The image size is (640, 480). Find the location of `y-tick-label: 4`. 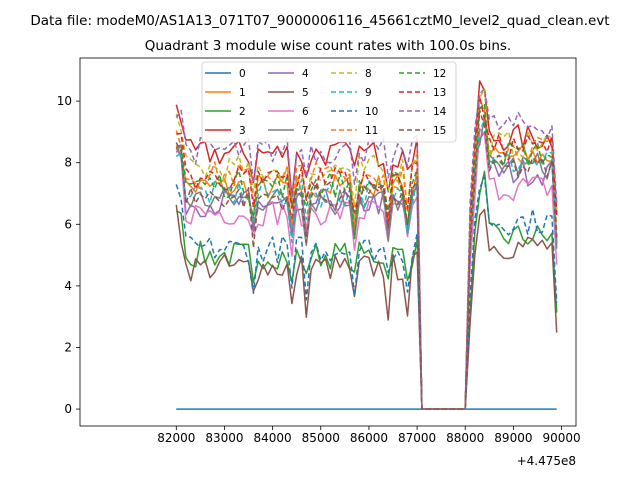

y-tick-label: 4 is located at coordinates (68, 286).